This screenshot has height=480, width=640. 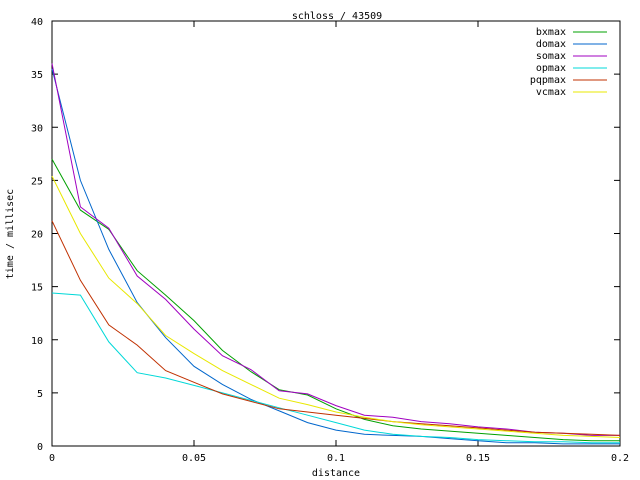 I want to click on y-tick-label: 35, so click(x=37, y=75).